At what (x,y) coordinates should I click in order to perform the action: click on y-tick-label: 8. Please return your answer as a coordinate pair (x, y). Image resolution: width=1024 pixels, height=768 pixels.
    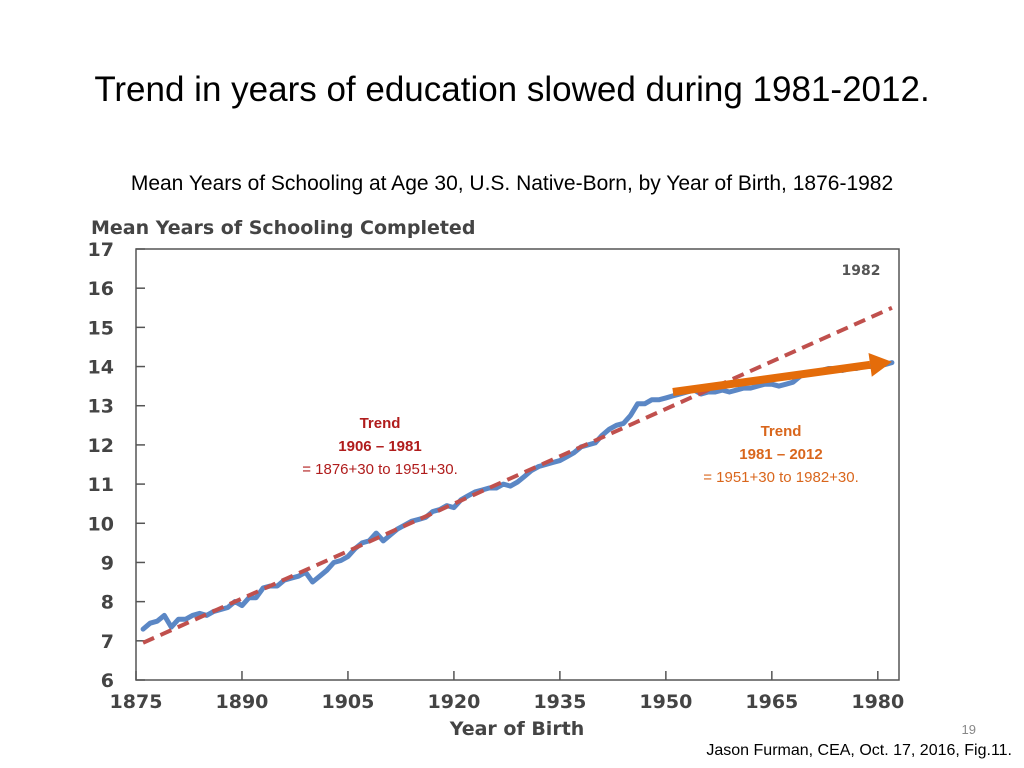
    Looking at the image, I should click on (107, 603).